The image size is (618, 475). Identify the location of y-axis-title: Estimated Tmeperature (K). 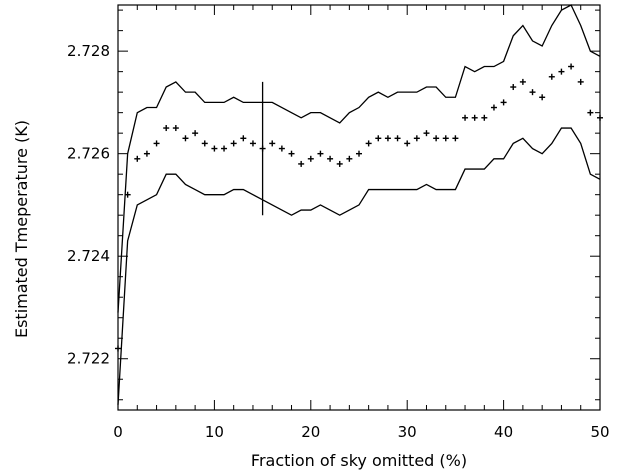
(21, 229).